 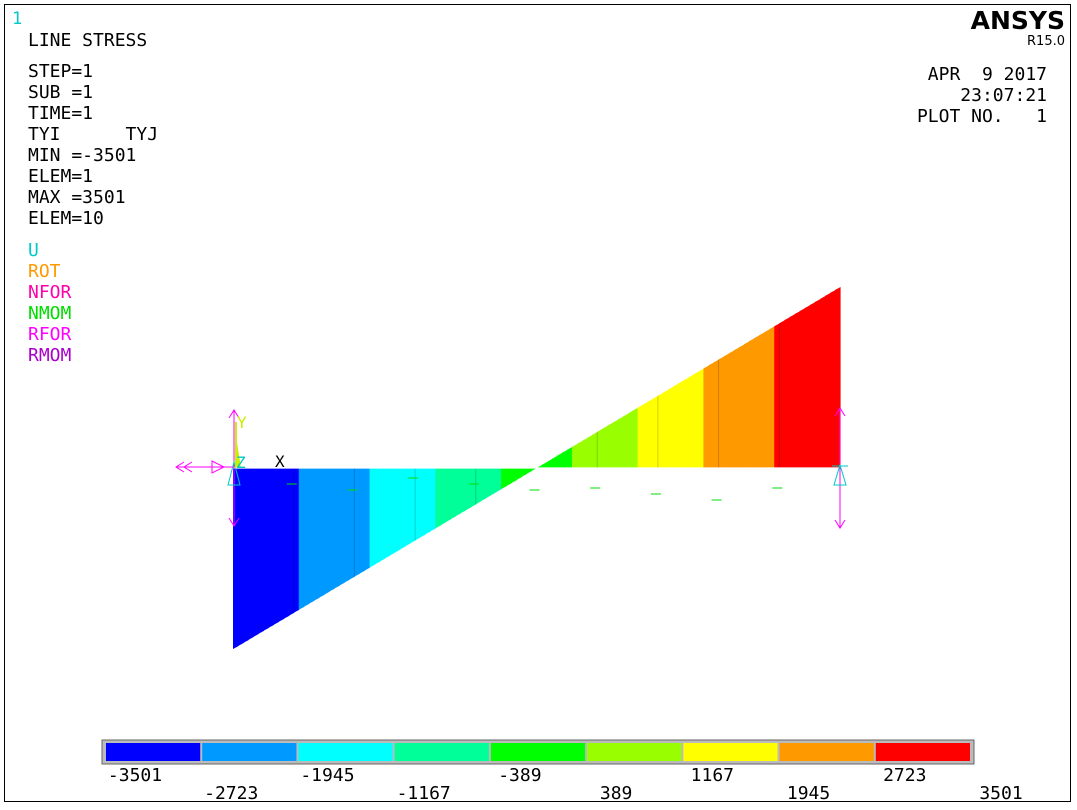 I want to click on solution-info-line: MIN =-3501, so click(x=82, y=155).